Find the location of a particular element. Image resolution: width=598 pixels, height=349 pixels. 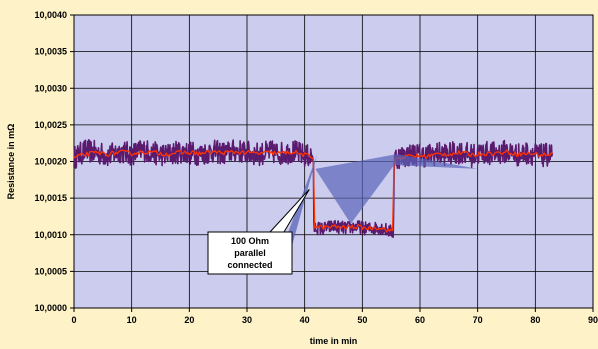

callout-wedge-right is located at coordinates (396, 189).